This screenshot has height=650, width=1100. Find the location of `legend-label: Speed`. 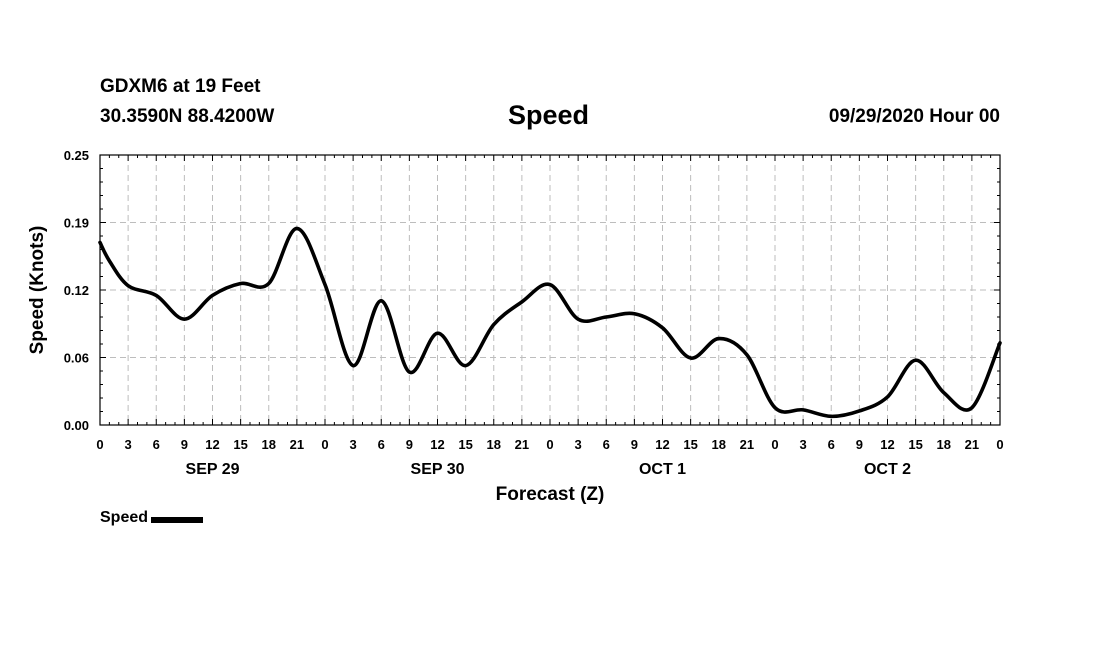

legend-label: Speed is located at coordinates (124, 517).